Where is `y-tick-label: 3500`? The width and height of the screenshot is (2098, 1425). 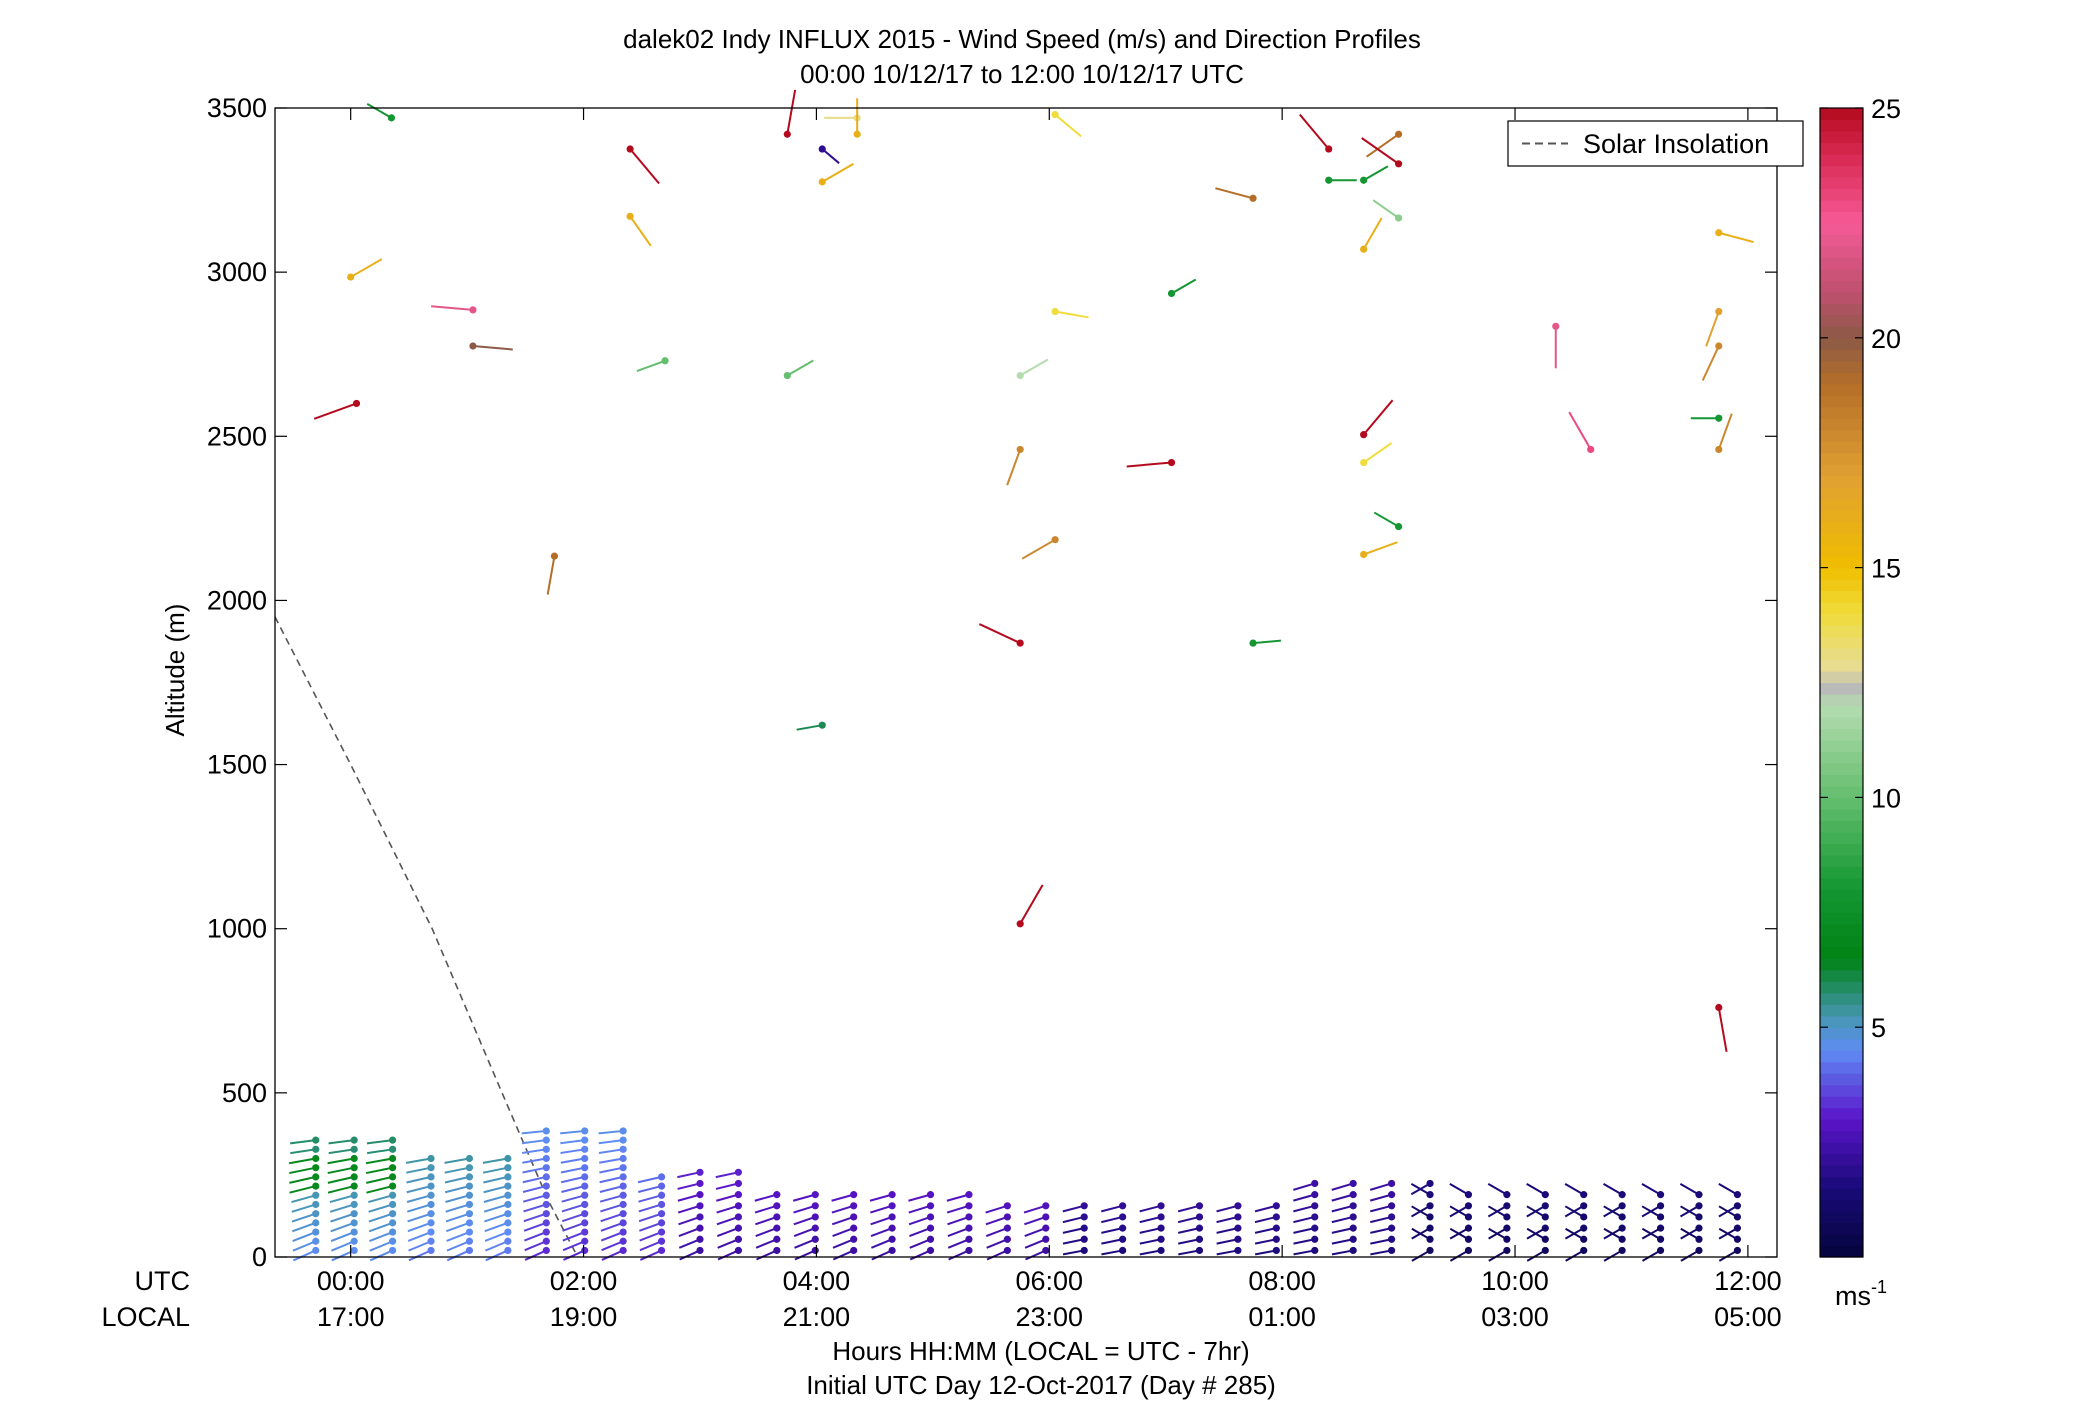 y-tick-label: 3500 is located at coordinates (237, 108).